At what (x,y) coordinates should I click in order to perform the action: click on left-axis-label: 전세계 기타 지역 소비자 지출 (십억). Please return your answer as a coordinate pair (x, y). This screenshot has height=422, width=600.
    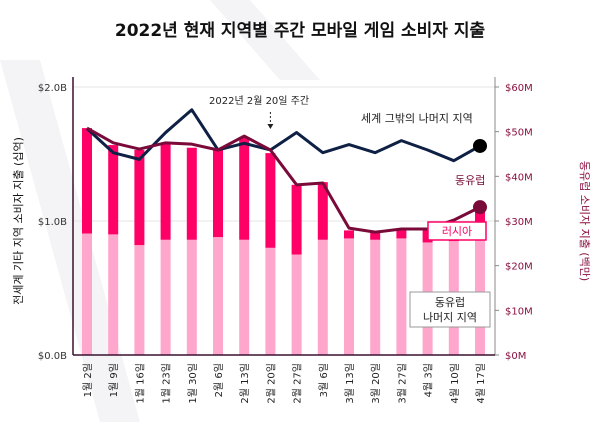
    Looking at the image, I should click on (18, 221).